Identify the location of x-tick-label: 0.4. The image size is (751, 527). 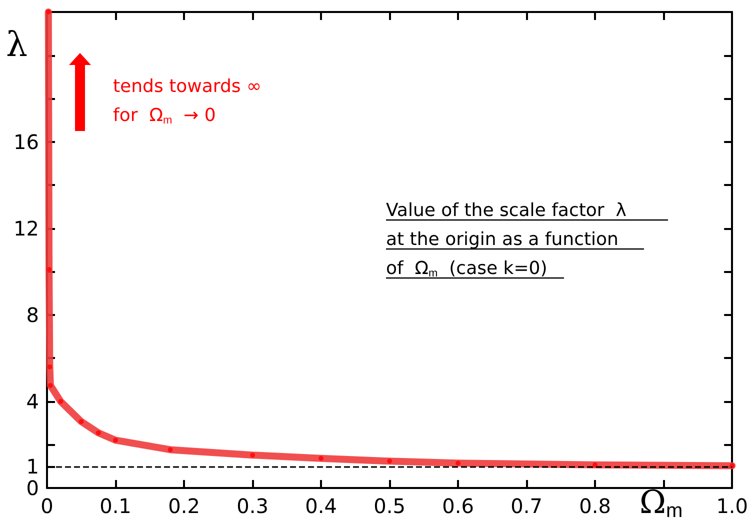
(321, 506).